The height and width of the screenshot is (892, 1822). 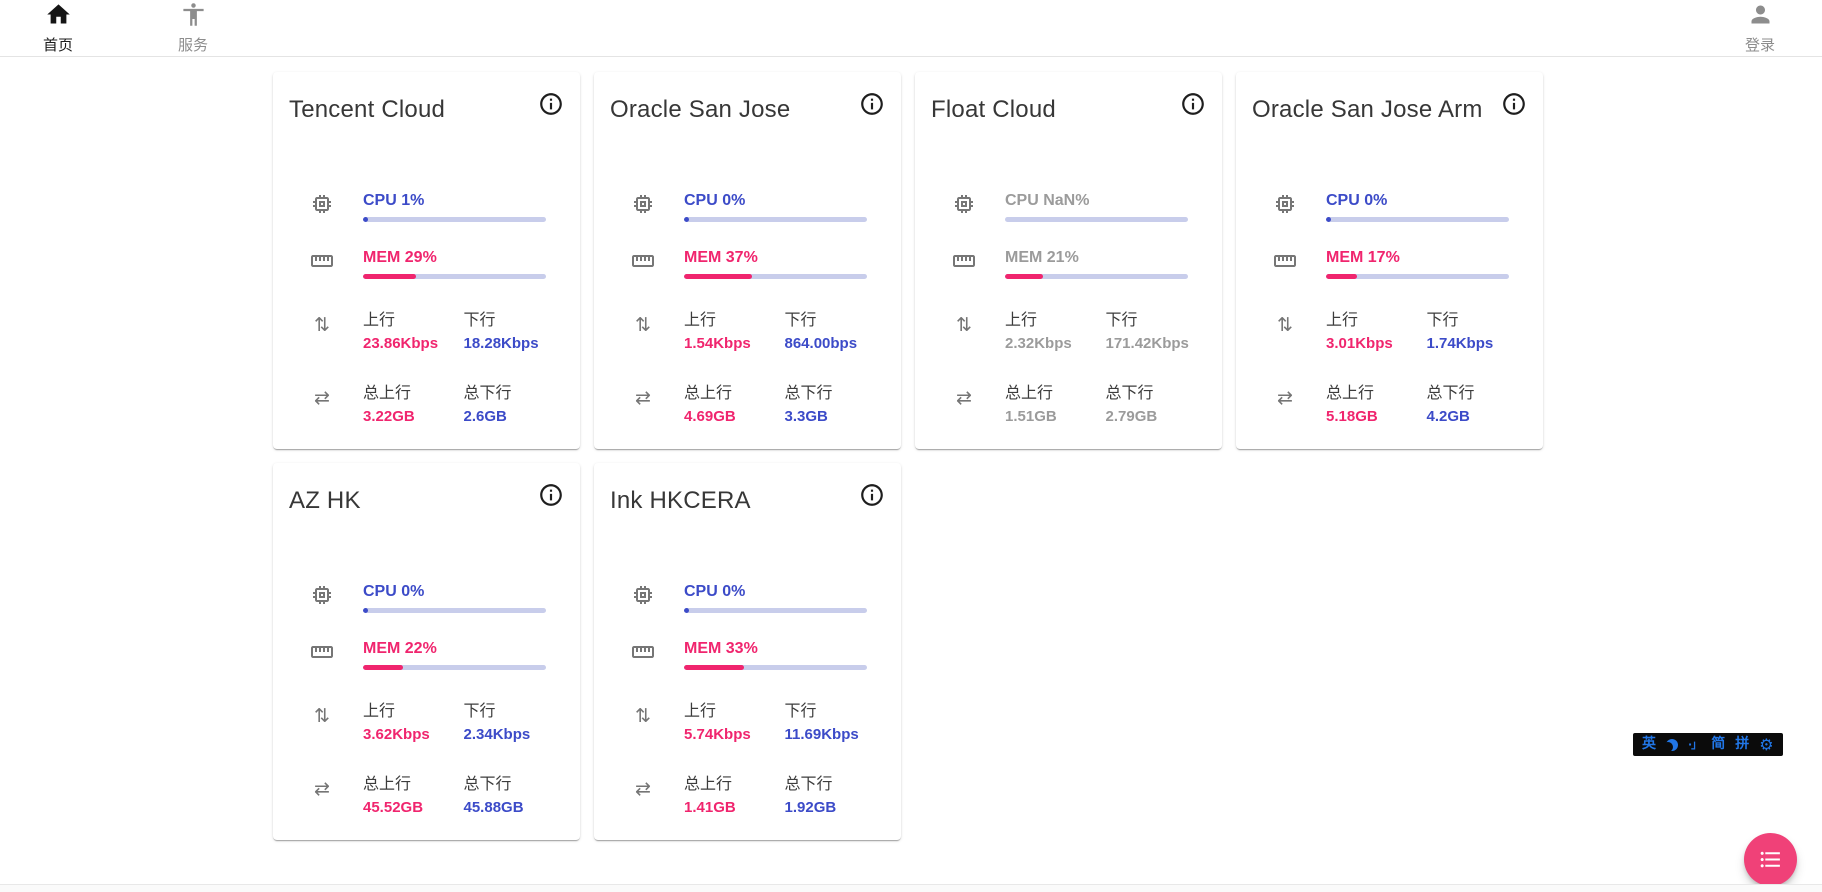 I want to click on gear-icon: ⚙, so click(x=1766, y=744).